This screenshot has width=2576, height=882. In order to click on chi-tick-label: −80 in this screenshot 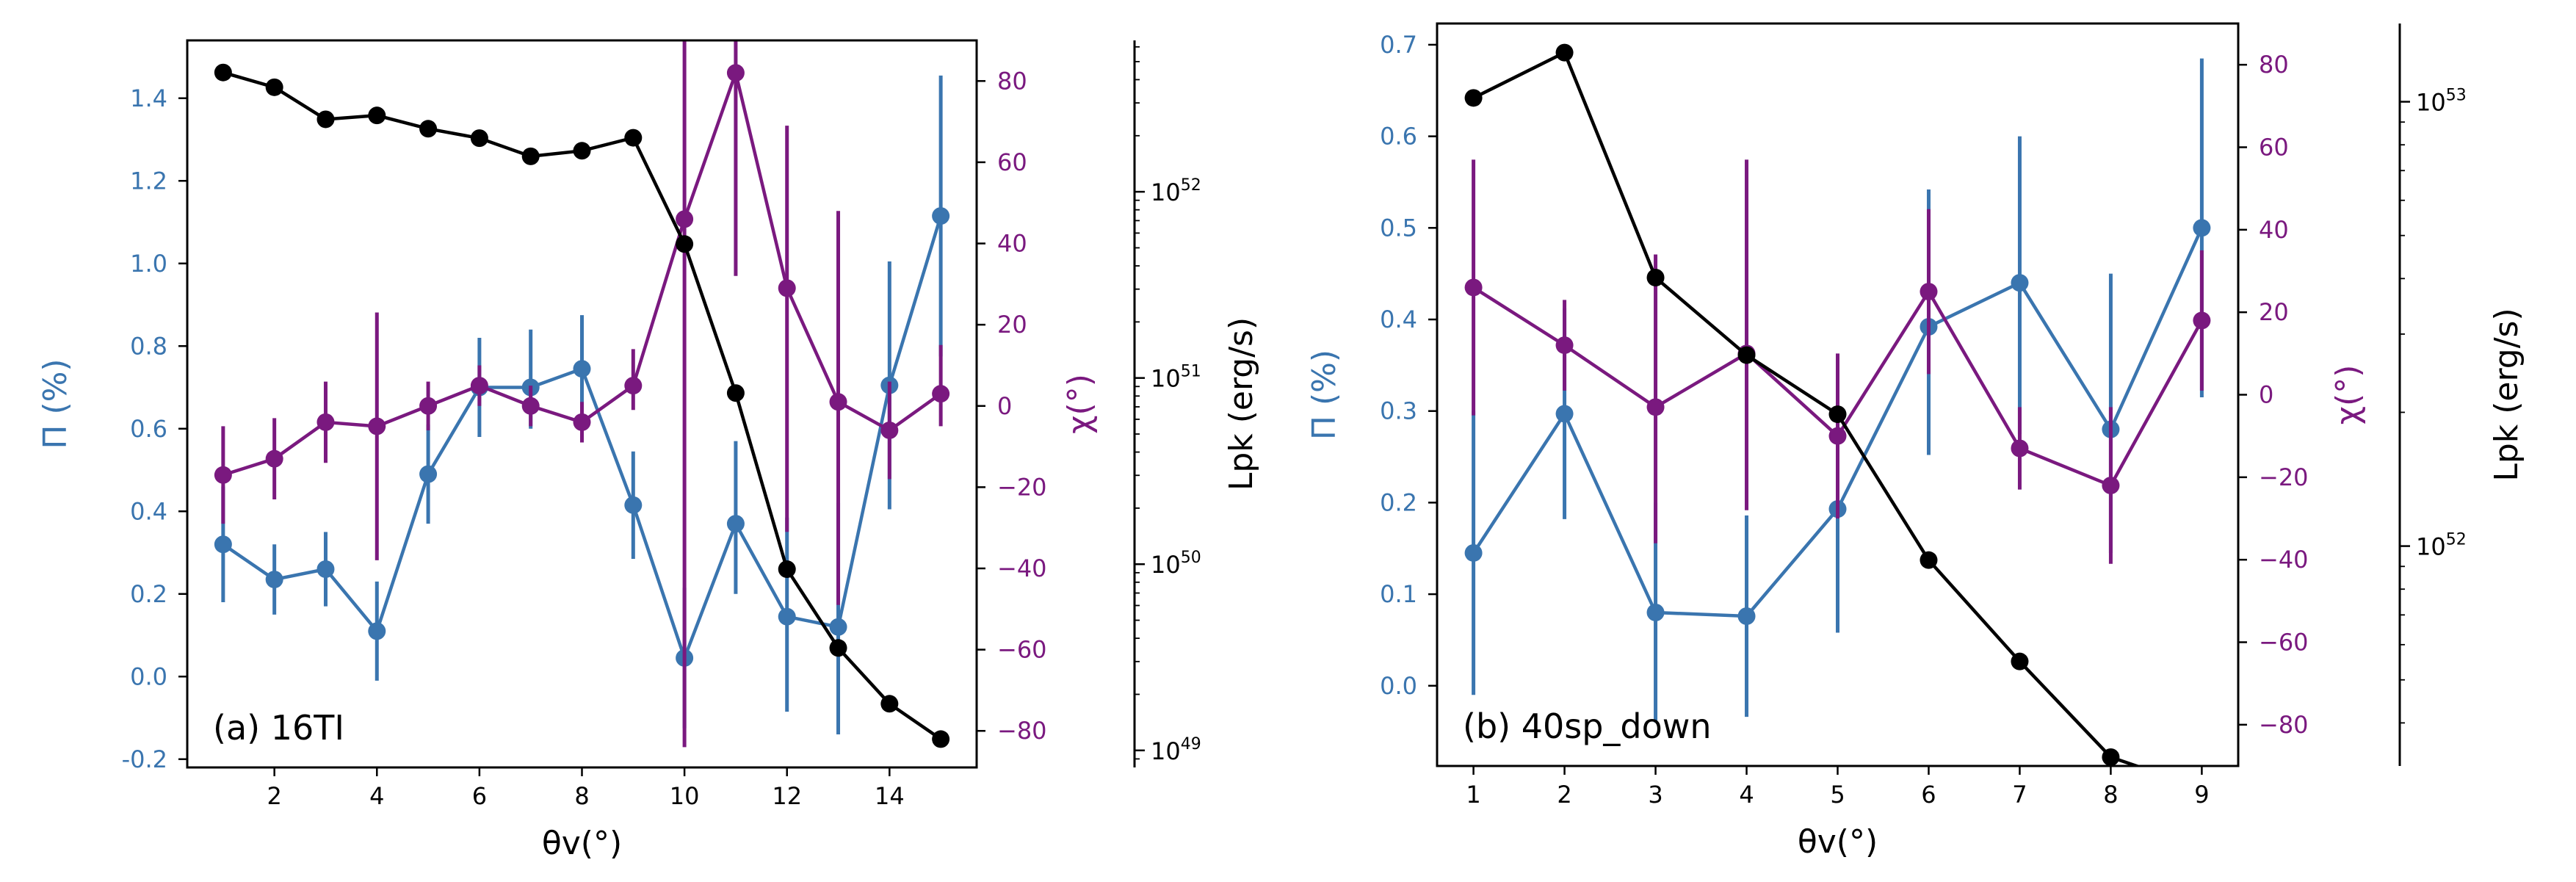, I will do `click(1022, 731)`.